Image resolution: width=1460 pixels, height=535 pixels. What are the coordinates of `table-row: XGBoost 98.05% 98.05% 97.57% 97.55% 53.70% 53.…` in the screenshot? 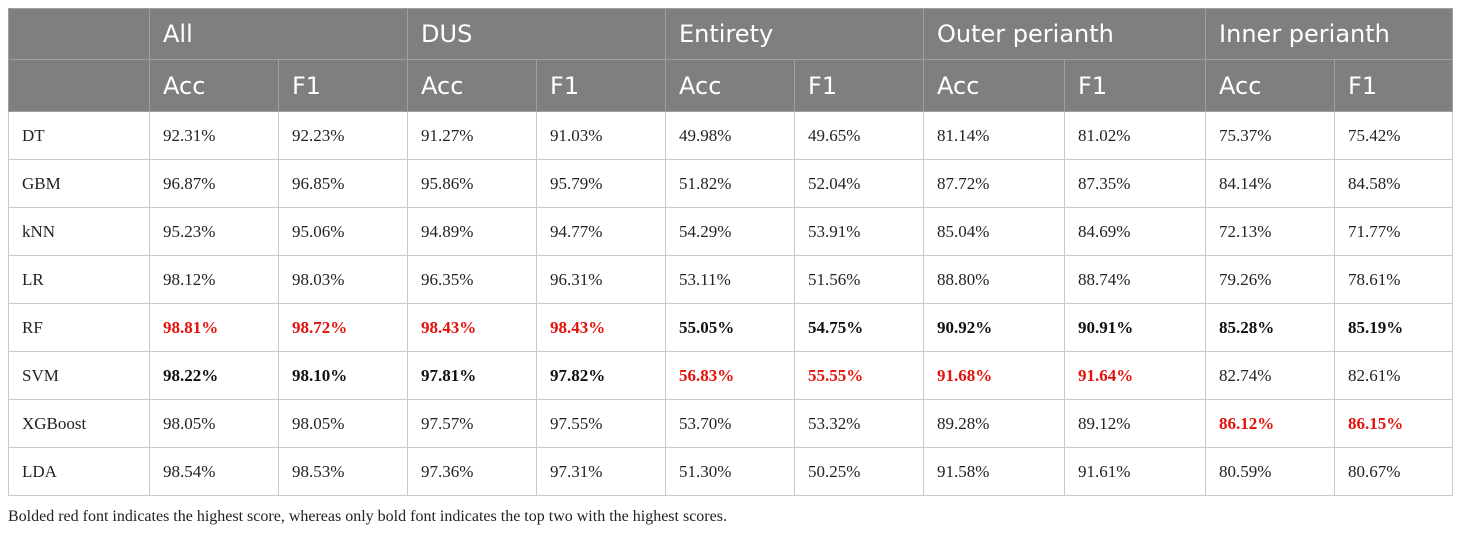 It's located at (731, 423).